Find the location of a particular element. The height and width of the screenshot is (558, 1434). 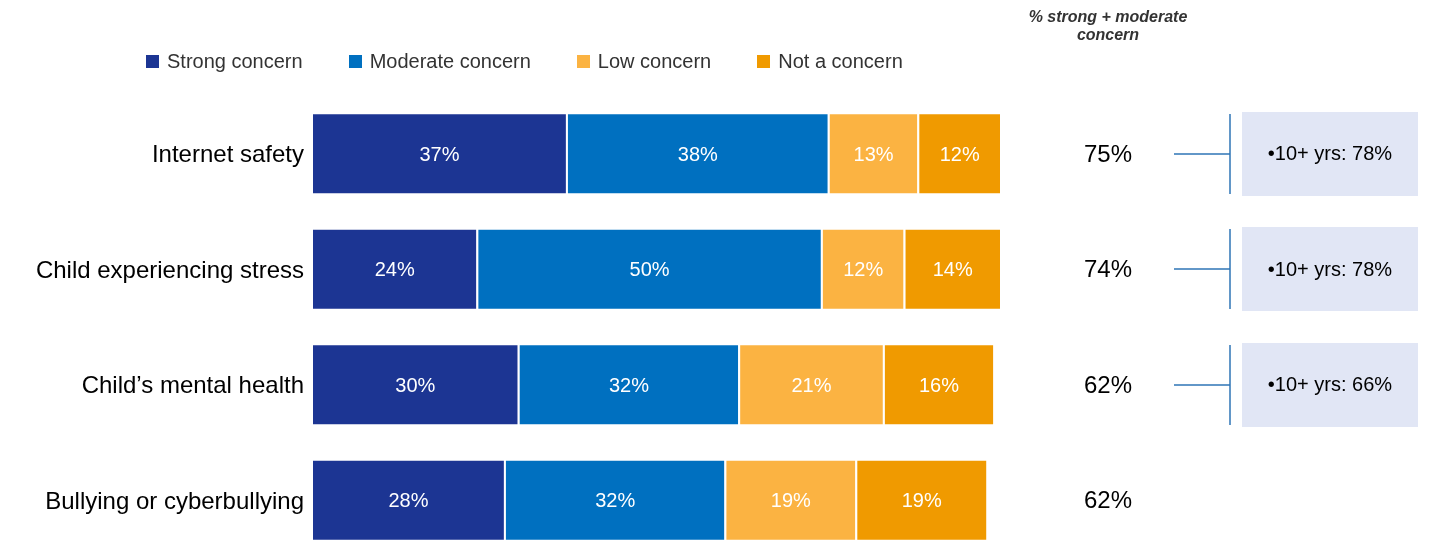

data-label: 16% is located at coordinates (939, 384).